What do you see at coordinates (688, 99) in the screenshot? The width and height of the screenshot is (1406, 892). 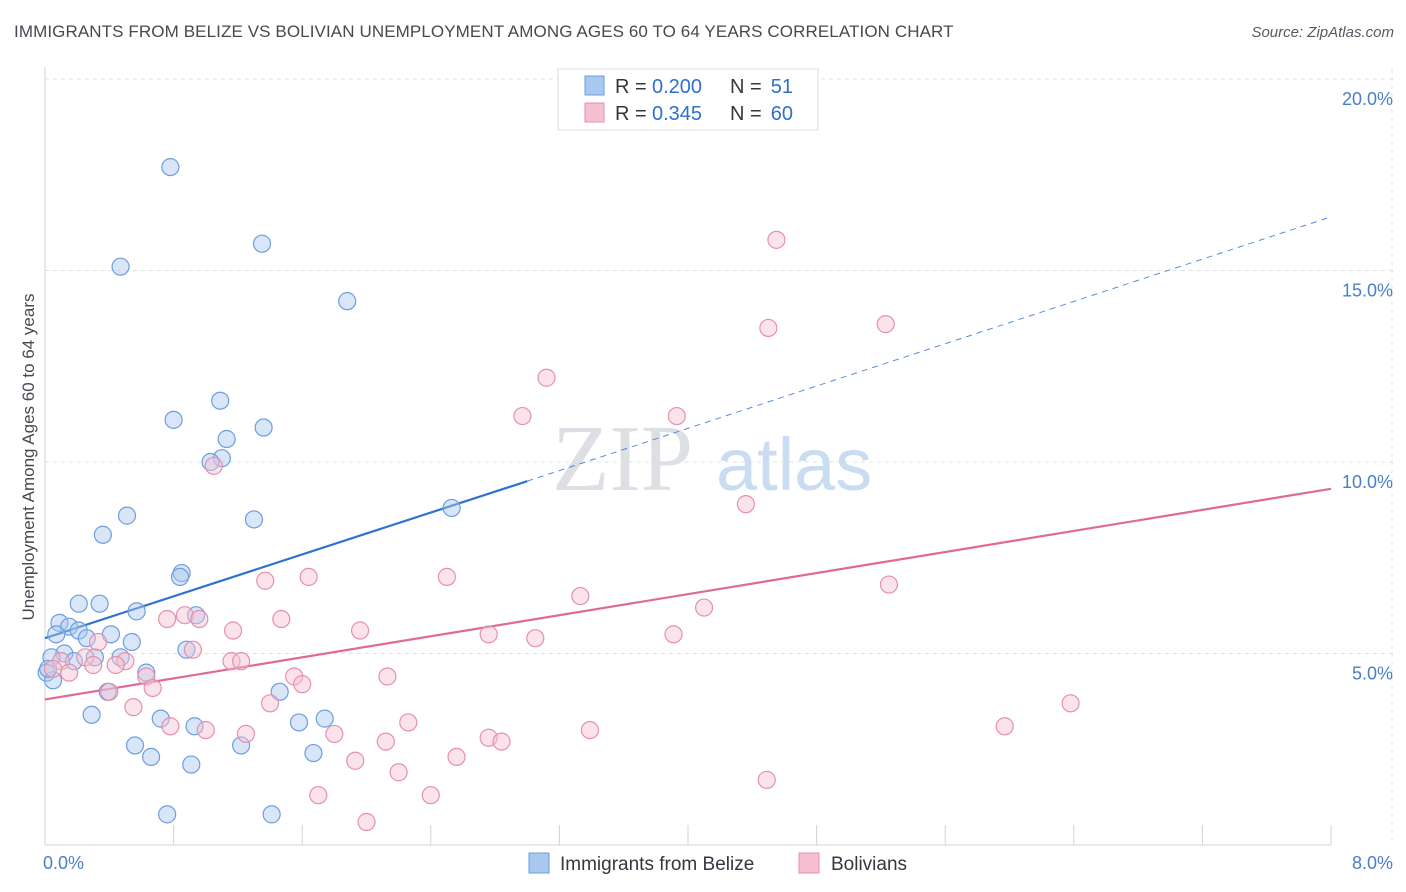 I see `legend-top: R = 0.200 N = 51 R = 0.345 N = 60` at bounding box center [688, 99].